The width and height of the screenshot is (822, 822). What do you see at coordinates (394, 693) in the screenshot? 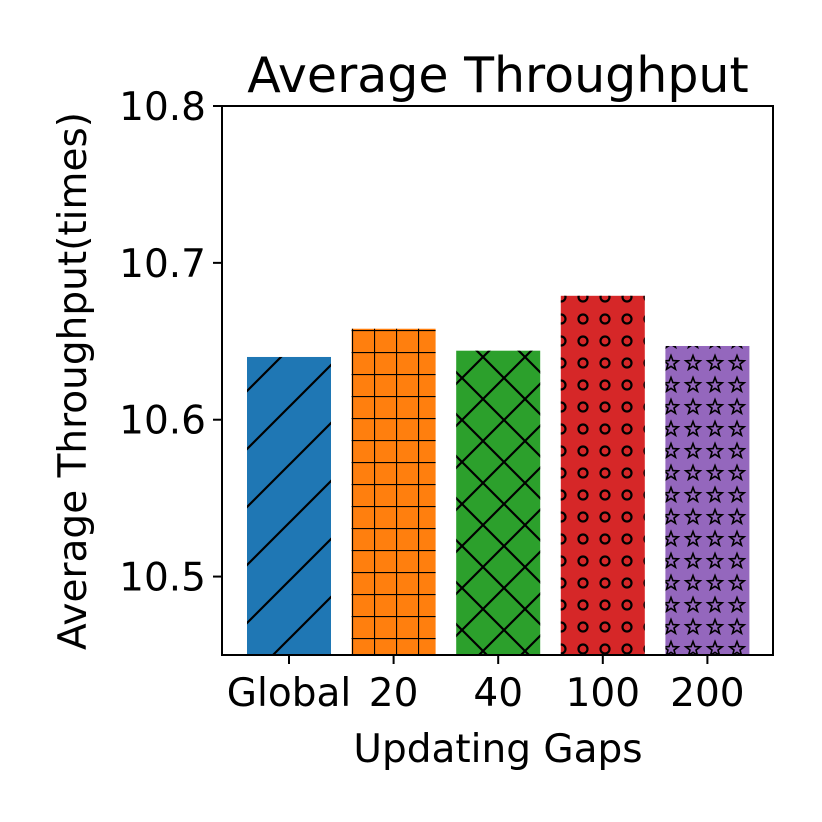
I see `x-tick-label: 20` at bounding box center [394, 693].